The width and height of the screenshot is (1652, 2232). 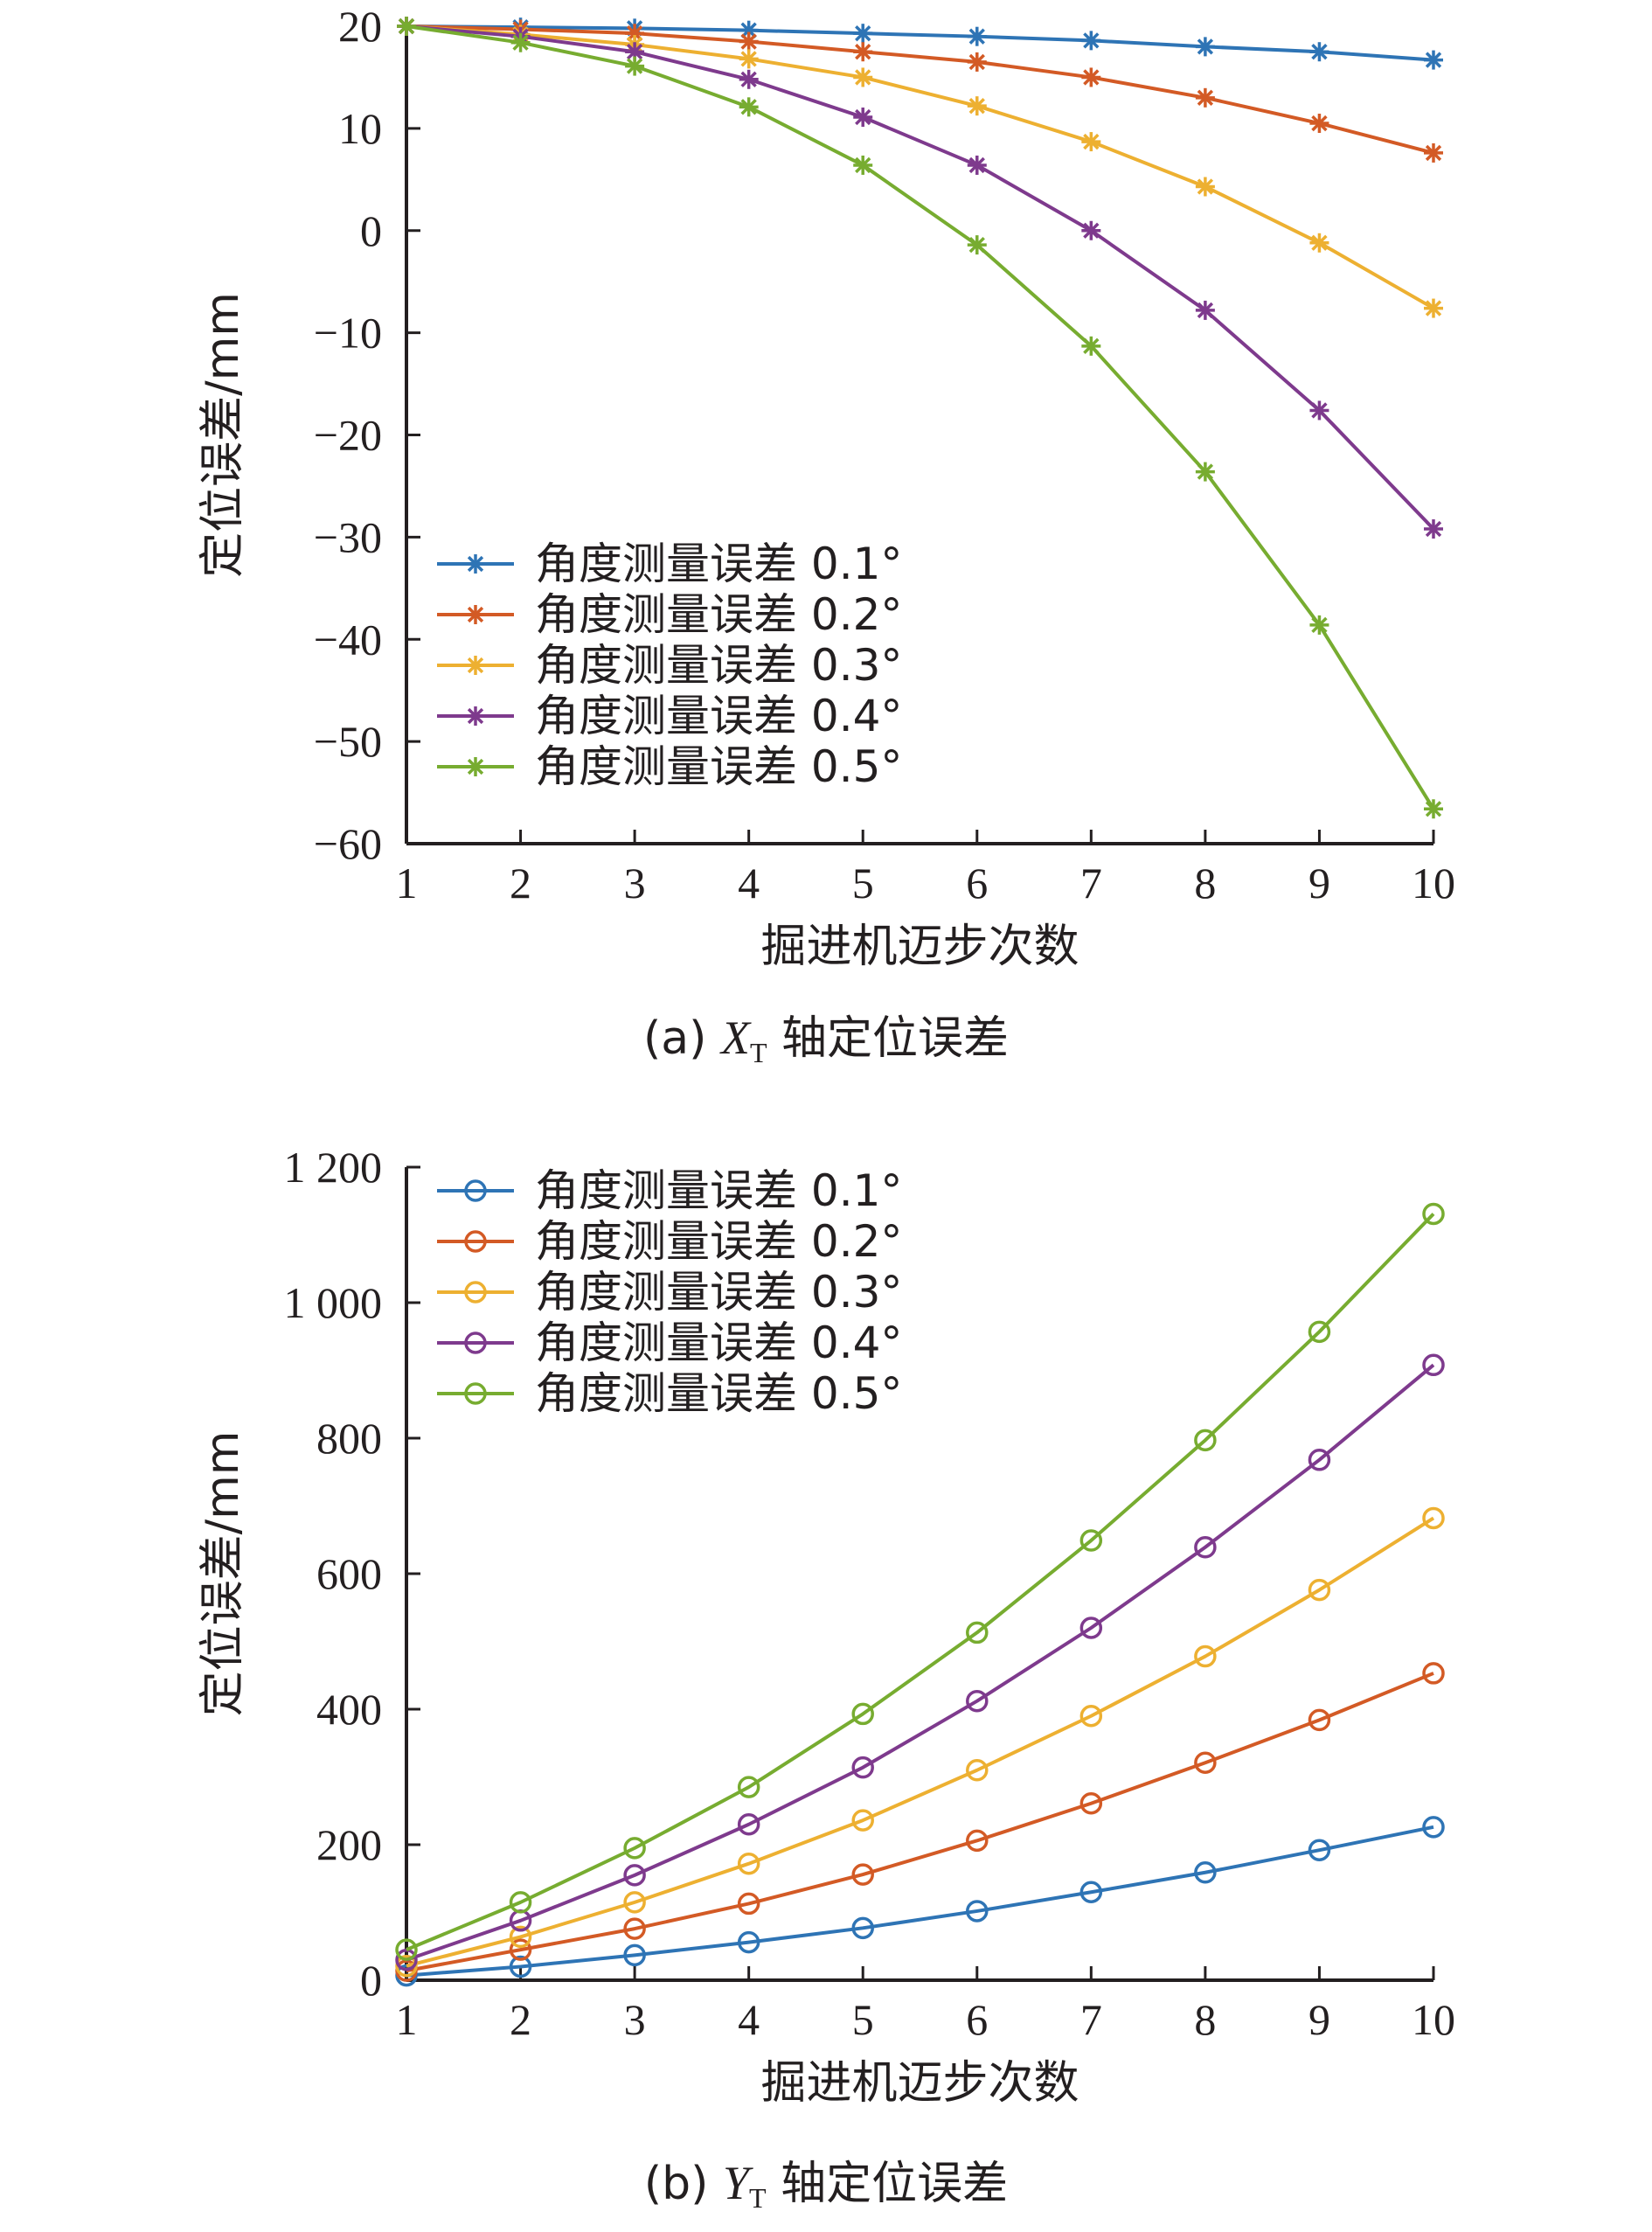 I want to click on y-axis-title-a: 定位误差/mm, so click(x=223, y=435).